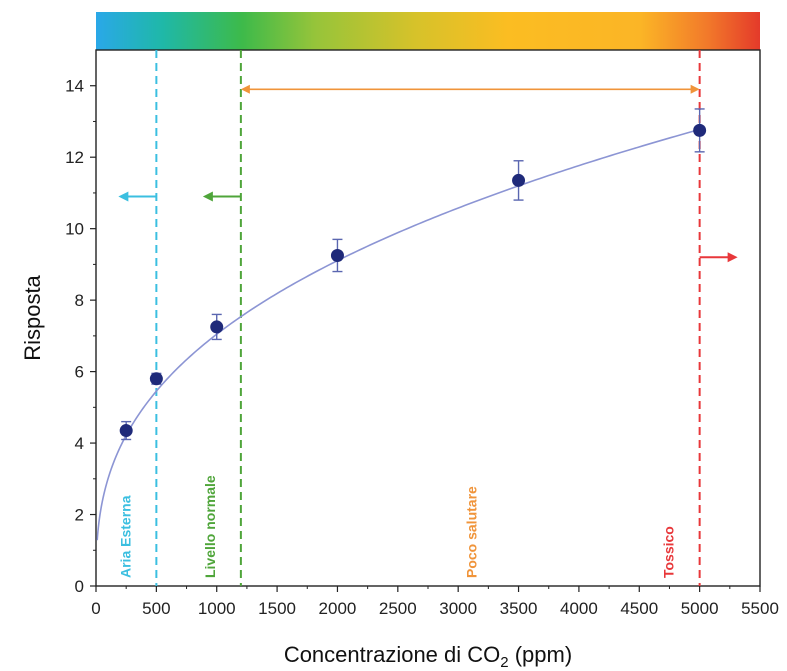 This screenshot has height=671, width=787. I want to click on x-tick-label: 500, so click(156, 608).